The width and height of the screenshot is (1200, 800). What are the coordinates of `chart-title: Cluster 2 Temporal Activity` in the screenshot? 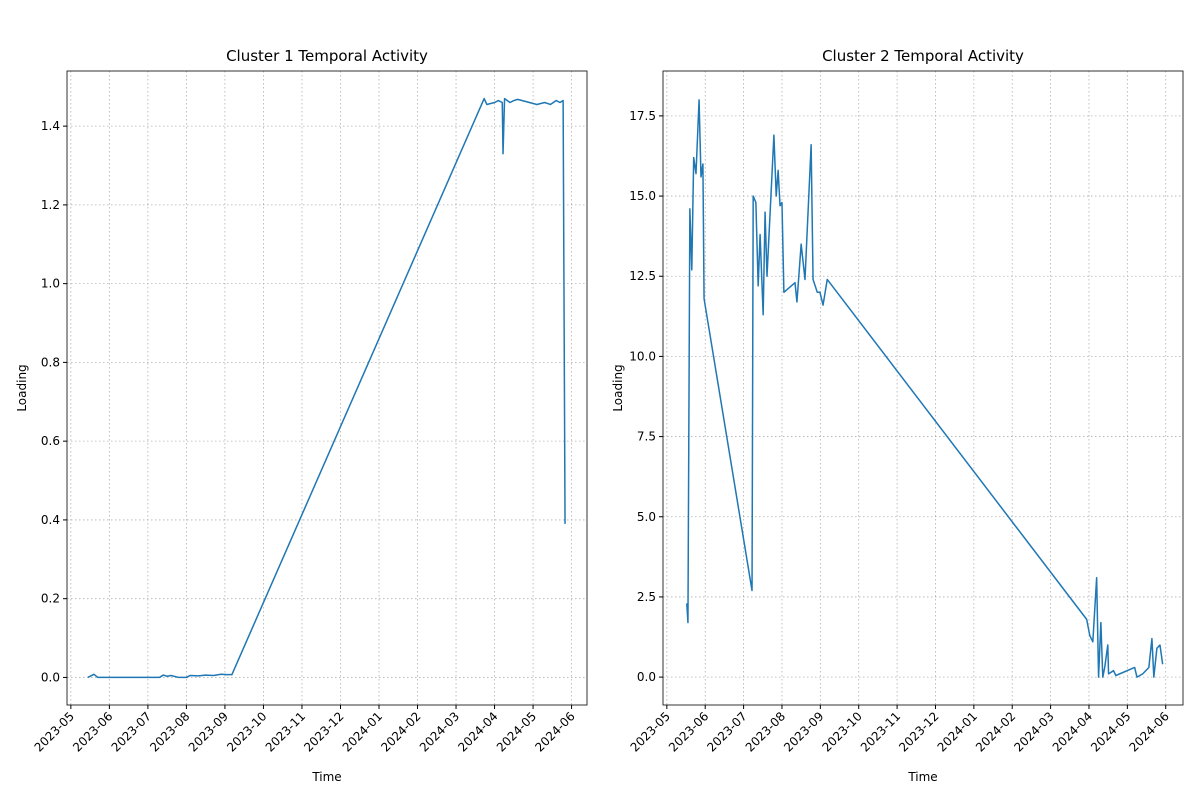 It's located at (923, 56).